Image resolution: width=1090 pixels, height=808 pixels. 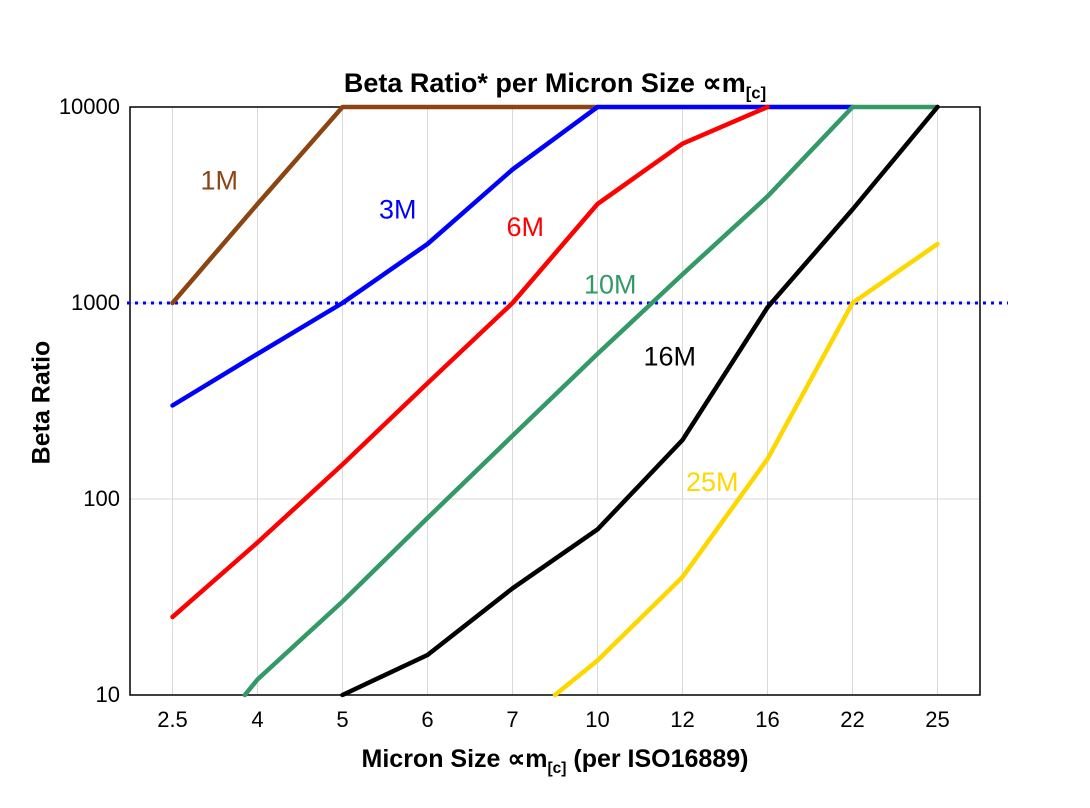 I want to click on y-tick-label: 10000, so click(x=89, y=106).